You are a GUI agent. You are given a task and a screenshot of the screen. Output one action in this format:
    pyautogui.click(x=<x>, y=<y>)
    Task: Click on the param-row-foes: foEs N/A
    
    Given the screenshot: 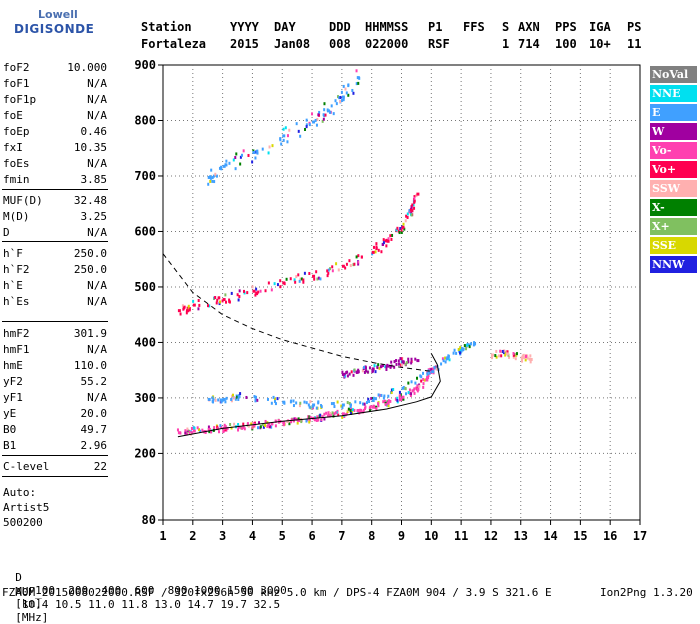 What is the action you would take?
    pyautogui.click(x=55, y=164)
    